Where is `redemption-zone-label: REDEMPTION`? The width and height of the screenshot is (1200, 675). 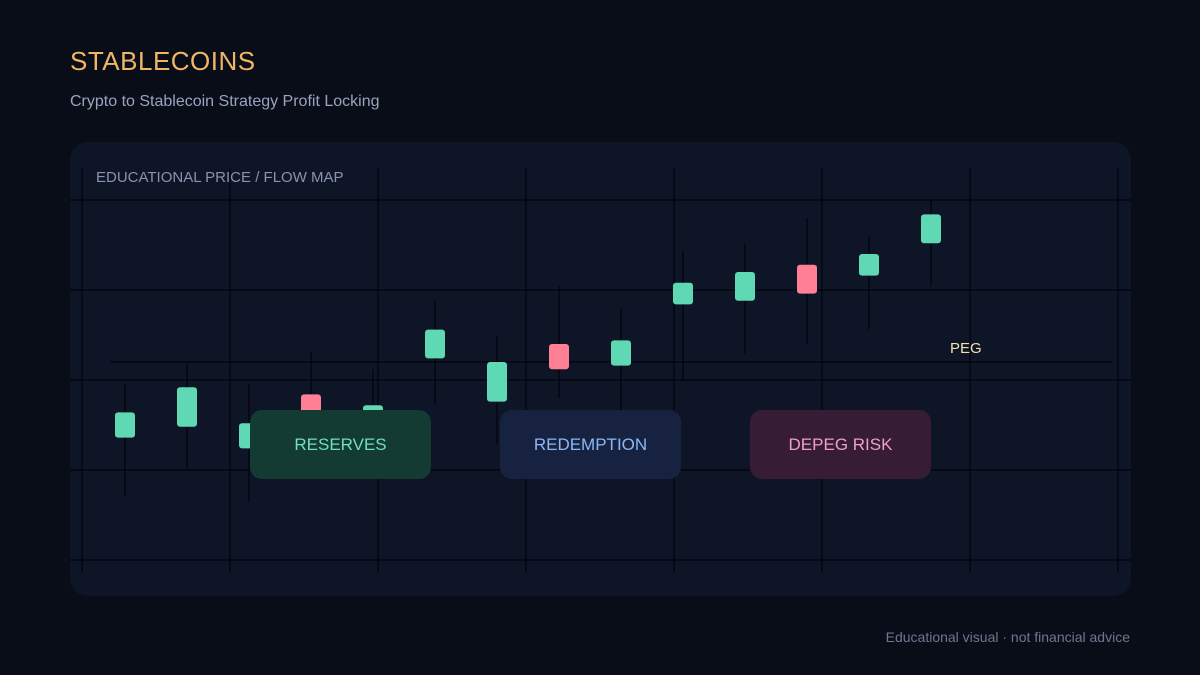
redemption-zone-label: REDEMPTION is located at coordinates (590, 444).